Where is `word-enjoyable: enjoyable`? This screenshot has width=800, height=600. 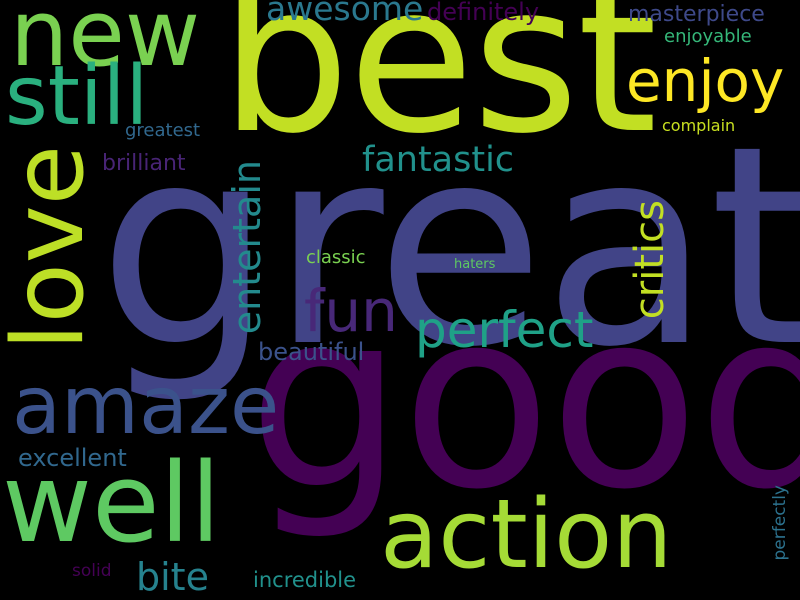 word-enjoyable: enjoyable is located at coordinates (708, 36).